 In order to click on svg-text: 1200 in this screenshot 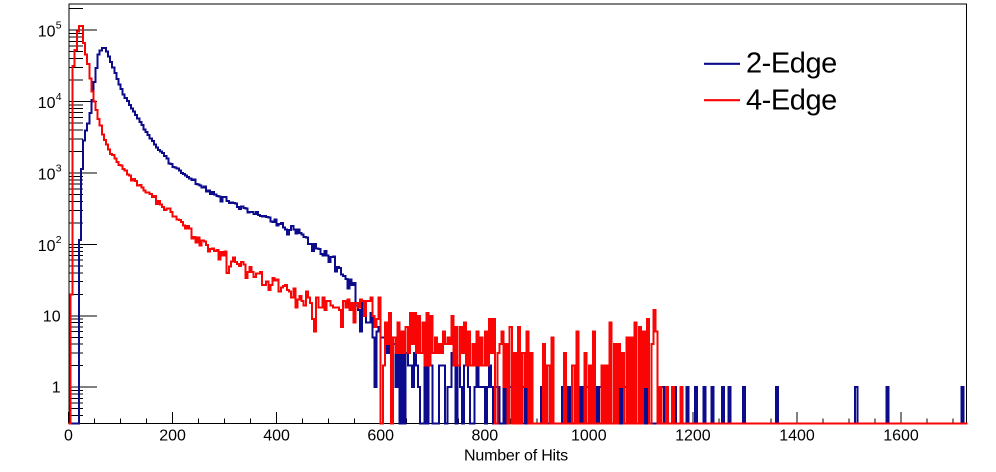, I will do `click(693, 436)`.